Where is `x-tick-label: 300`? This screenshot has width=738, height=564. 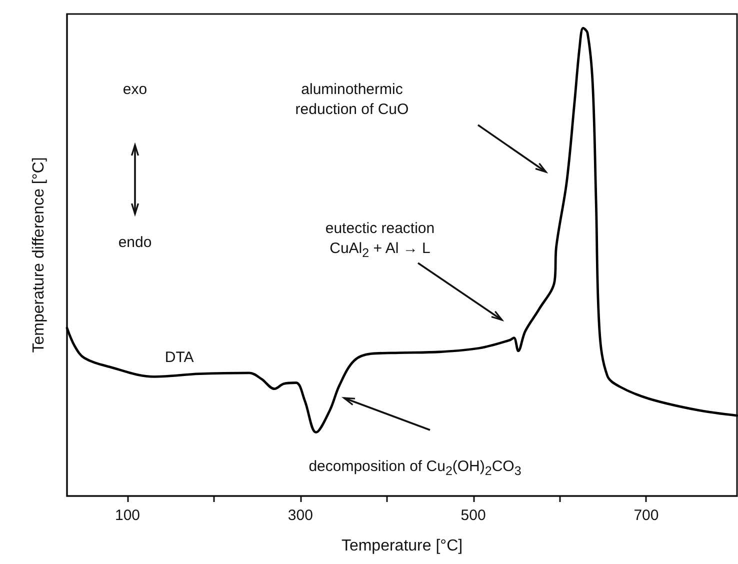 x-tick-label: 300 is located at coordinates (300, 515).